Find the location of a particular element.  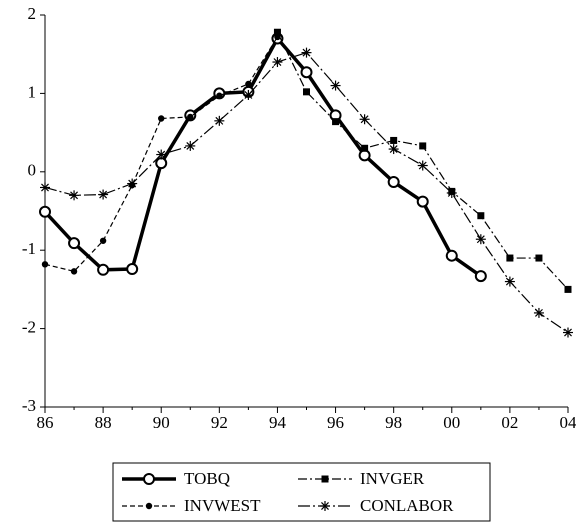

y-tick-label: -3 is located at coordinates (29, 405).